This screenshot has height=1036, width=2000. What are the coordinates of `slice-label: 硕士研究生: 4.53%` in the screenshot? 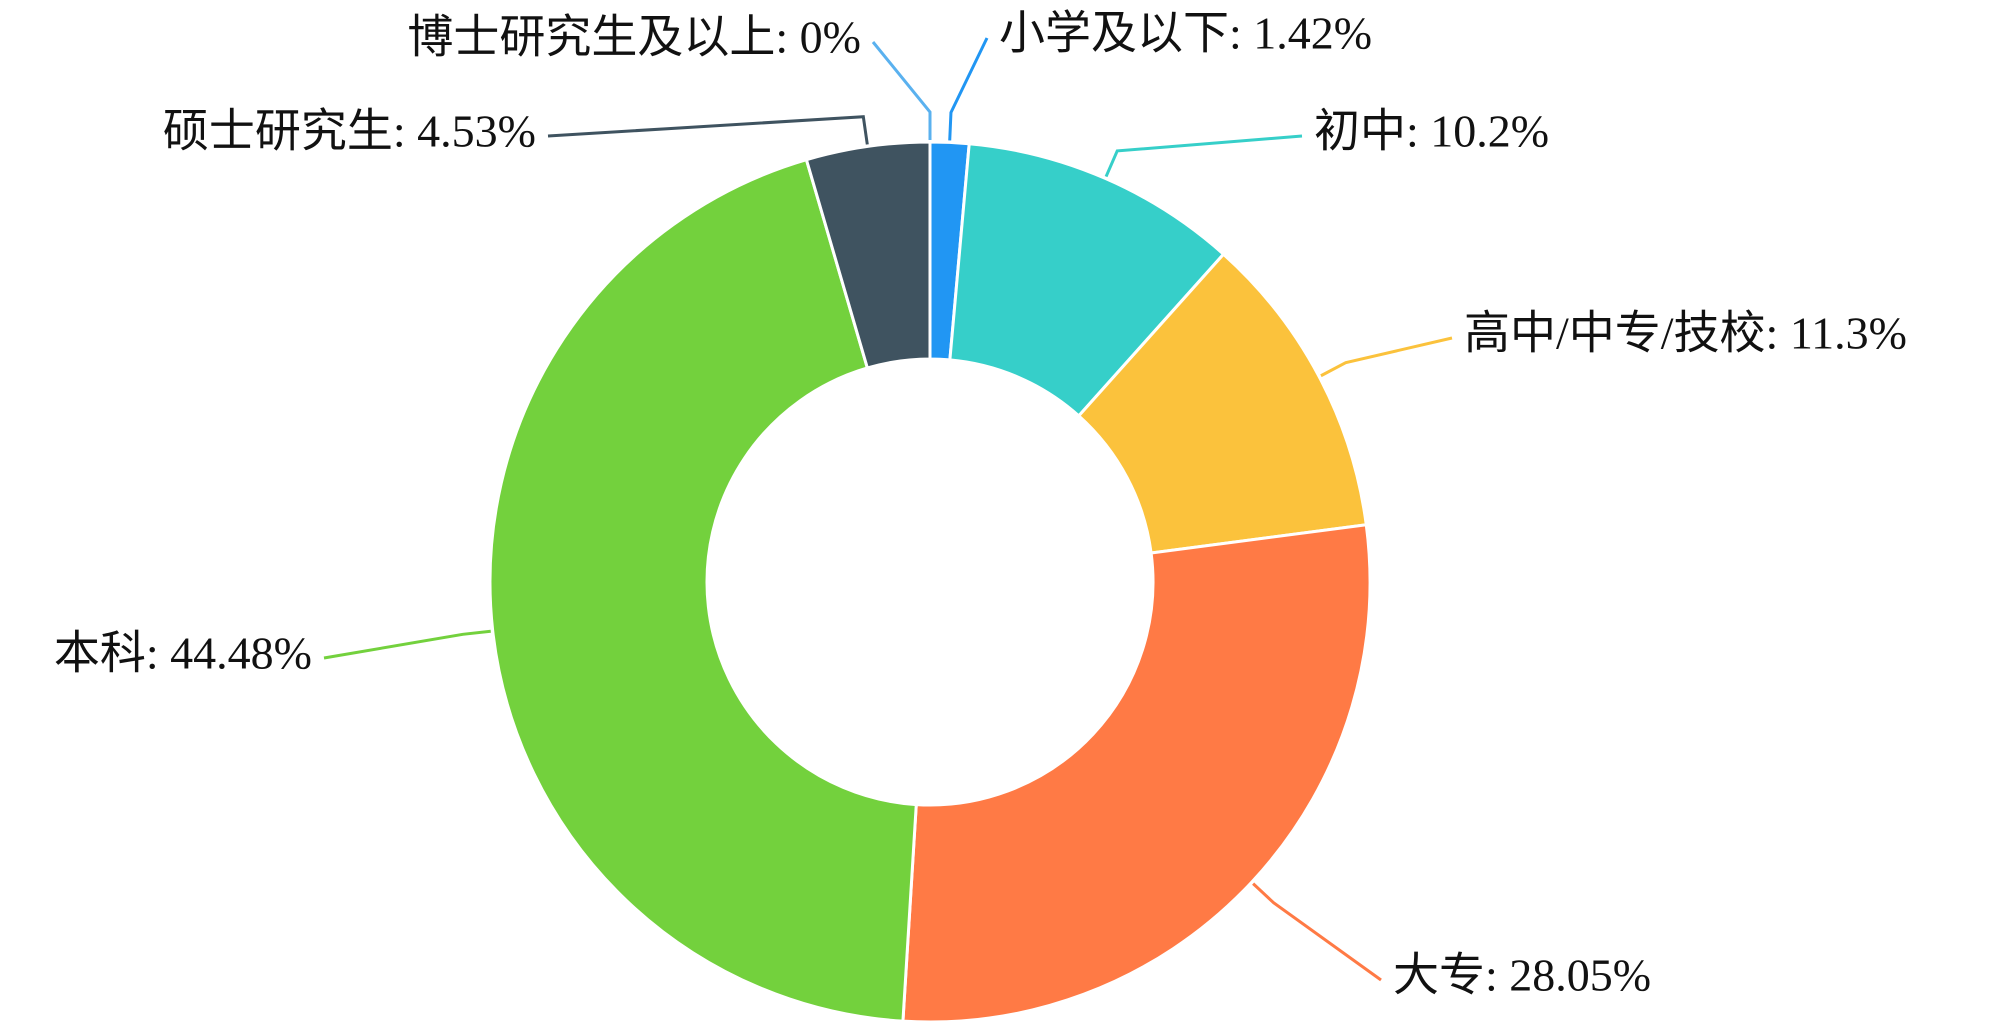 It's located at (349, 131).